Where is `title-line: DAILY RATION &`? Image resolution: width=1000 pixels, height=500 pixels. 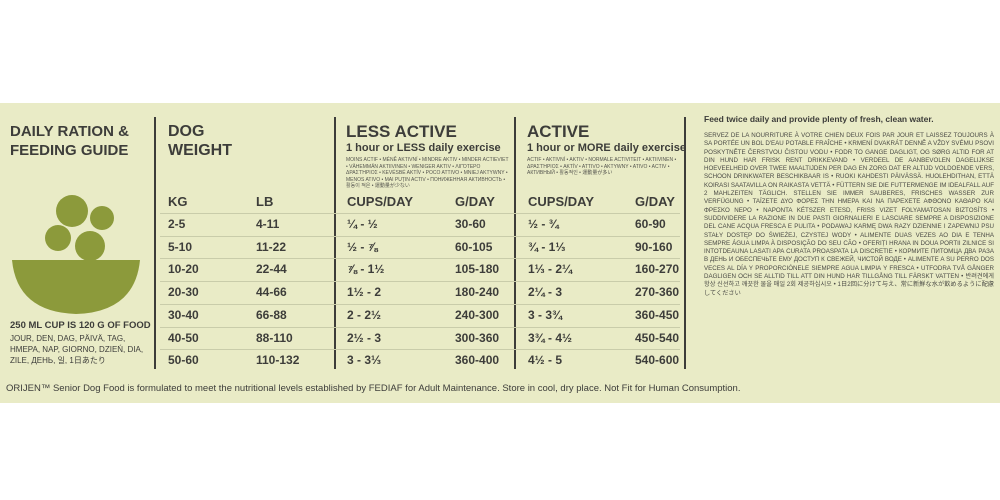 title-line: DAILY RATION & is located at coordinates (69, 131).